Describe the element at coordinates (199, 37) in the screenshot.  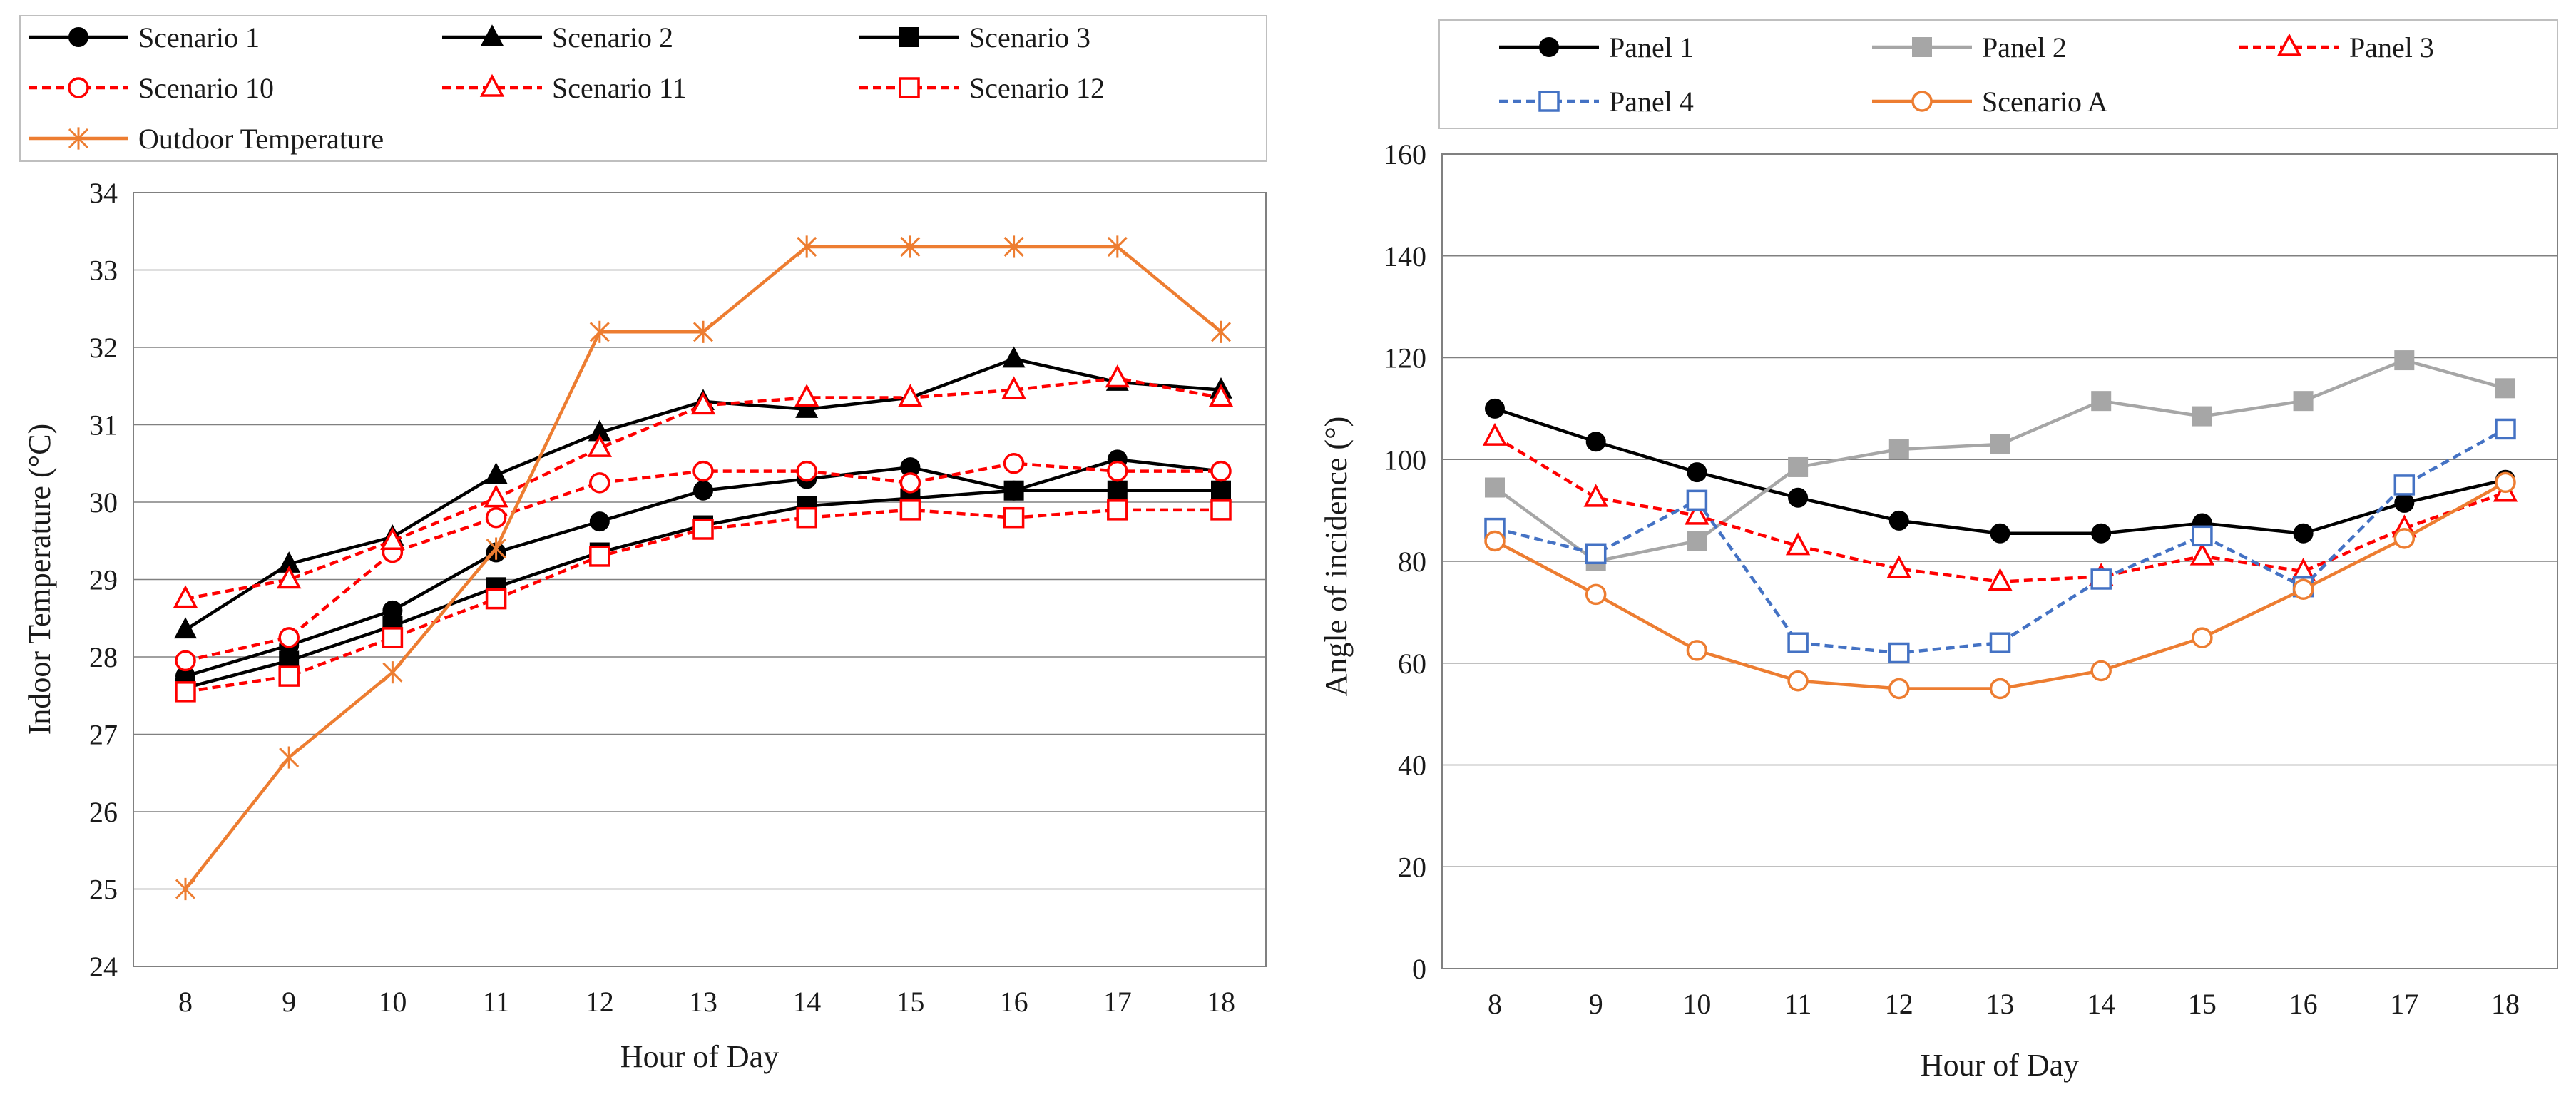
I see `left-legend-label: Scenario 1` at that location.